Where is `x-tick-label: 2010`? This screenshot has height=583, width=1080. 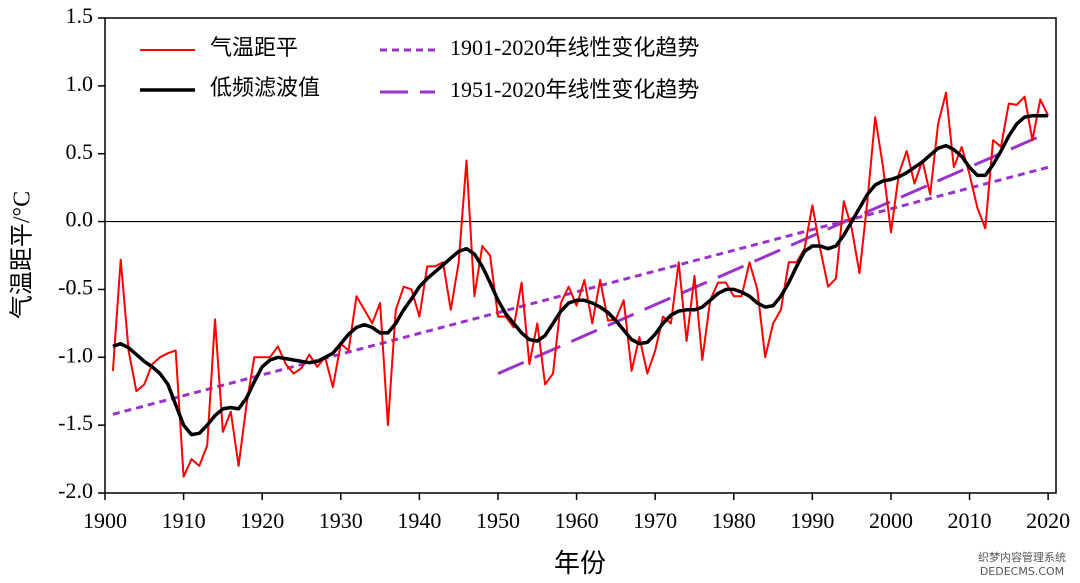
x-tick-label: 2010 is located at coordinates (970, 520).